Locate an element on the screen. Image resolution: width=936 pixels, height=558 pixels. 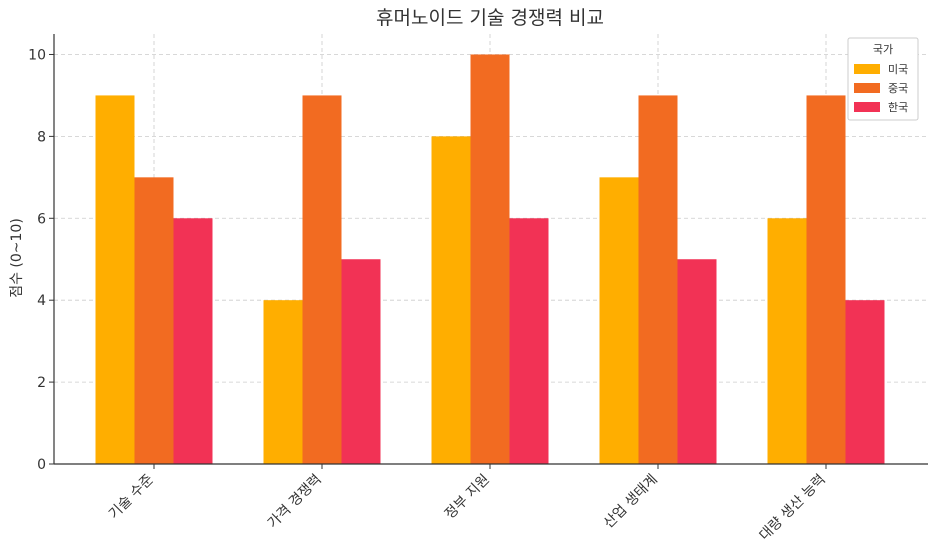
x-tick-label: 정부 지원 is located at coordinates (467, 497).